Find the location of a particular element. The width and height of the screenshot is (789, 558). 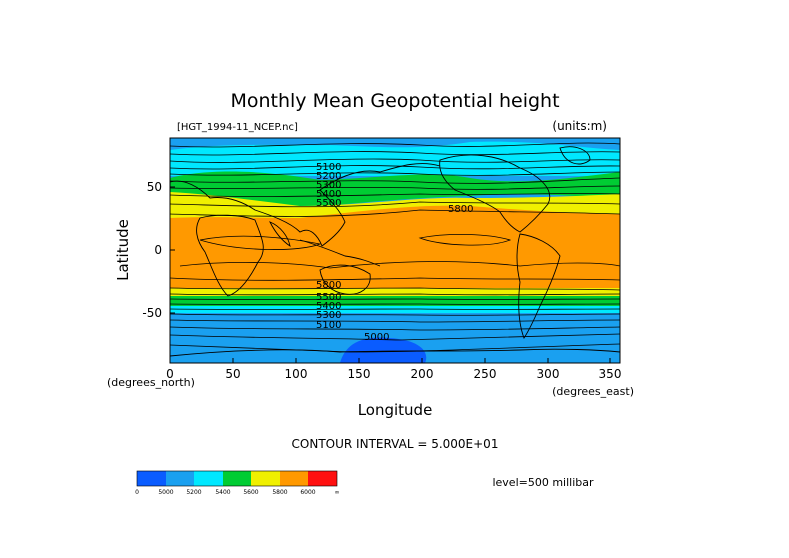

legend-label: ∞ is located at coordinates (337, 492).